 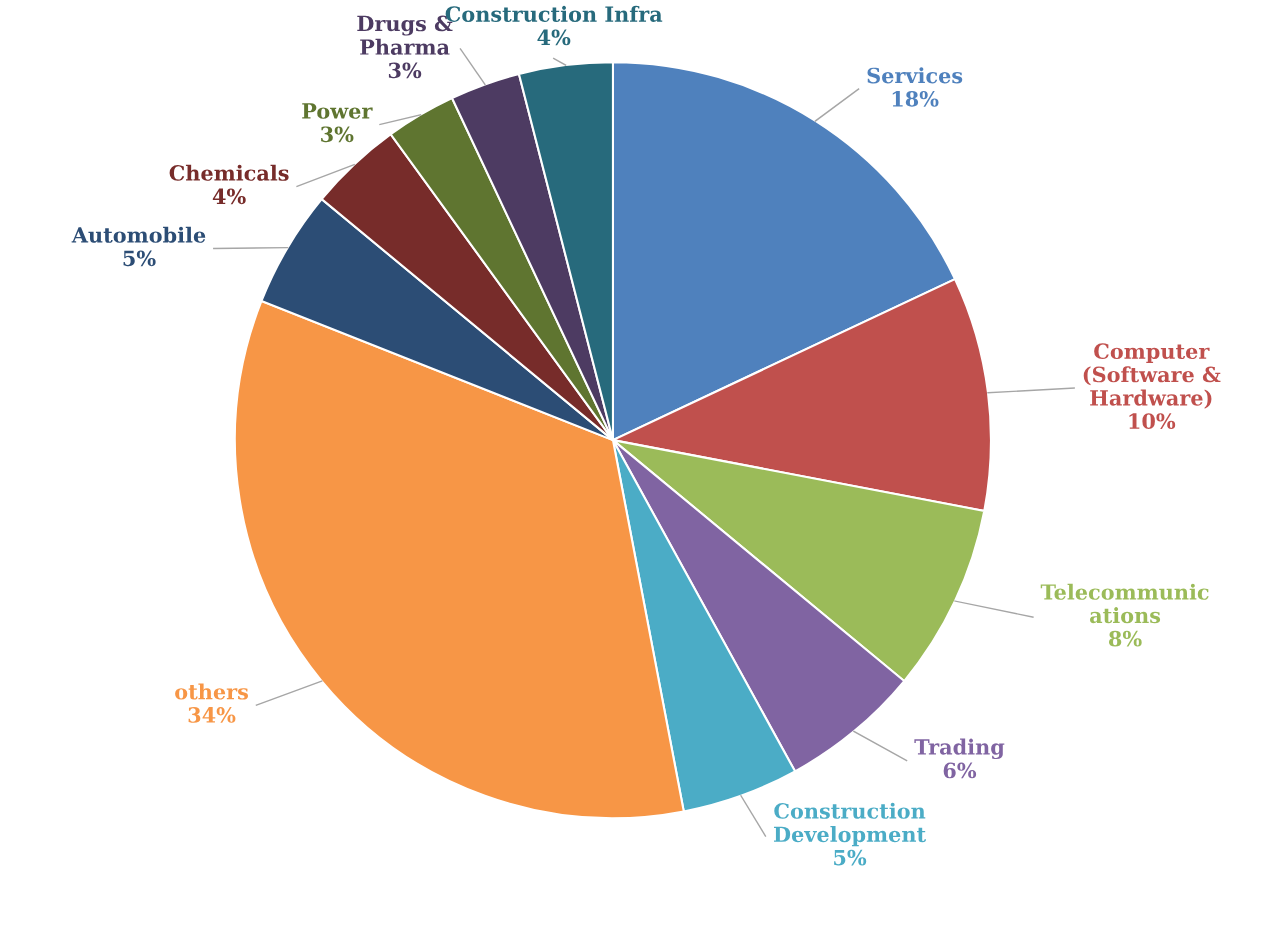 I want to click on slice-label: Services, so click(x=915, y=75).